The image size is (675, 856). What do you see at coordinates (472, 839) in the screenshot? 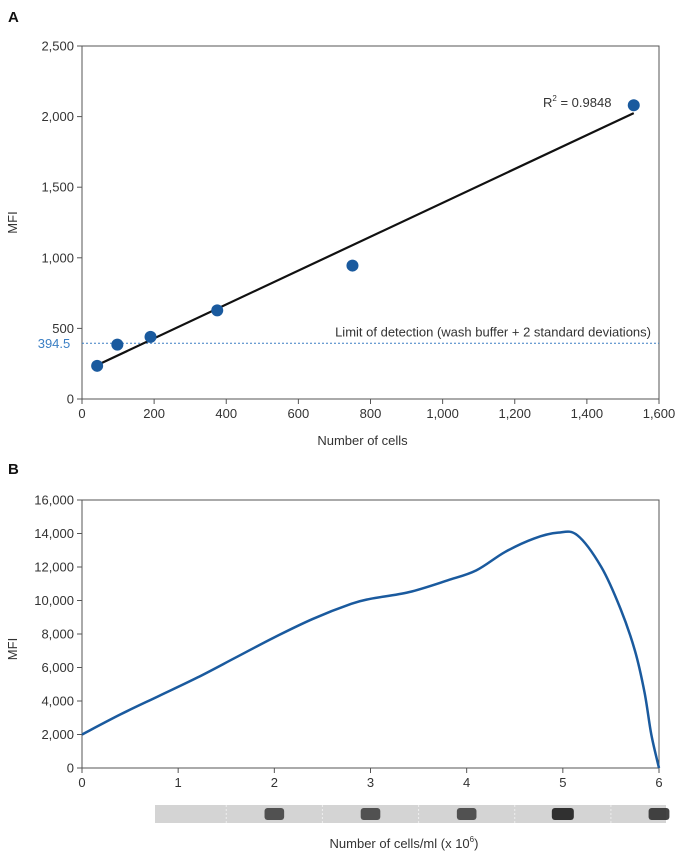
I see `panel-b-x-label-sup: 6` at bounding box center [472, 839].